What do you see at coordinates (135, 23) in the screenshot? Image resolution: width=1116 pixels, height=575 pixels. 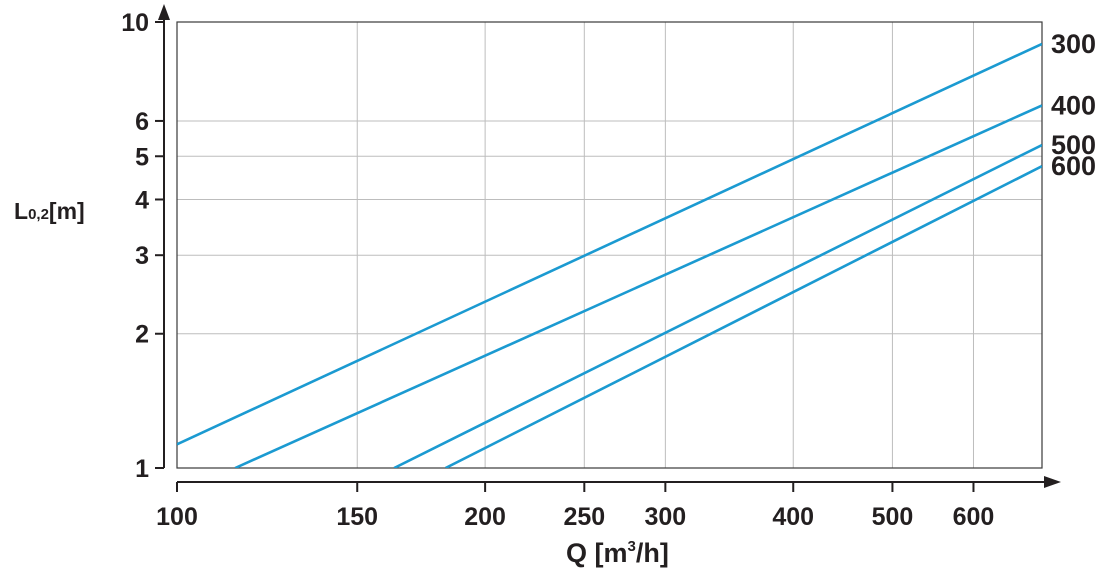 I see `y-tick-label: 10` at bounding box center [135, 23].